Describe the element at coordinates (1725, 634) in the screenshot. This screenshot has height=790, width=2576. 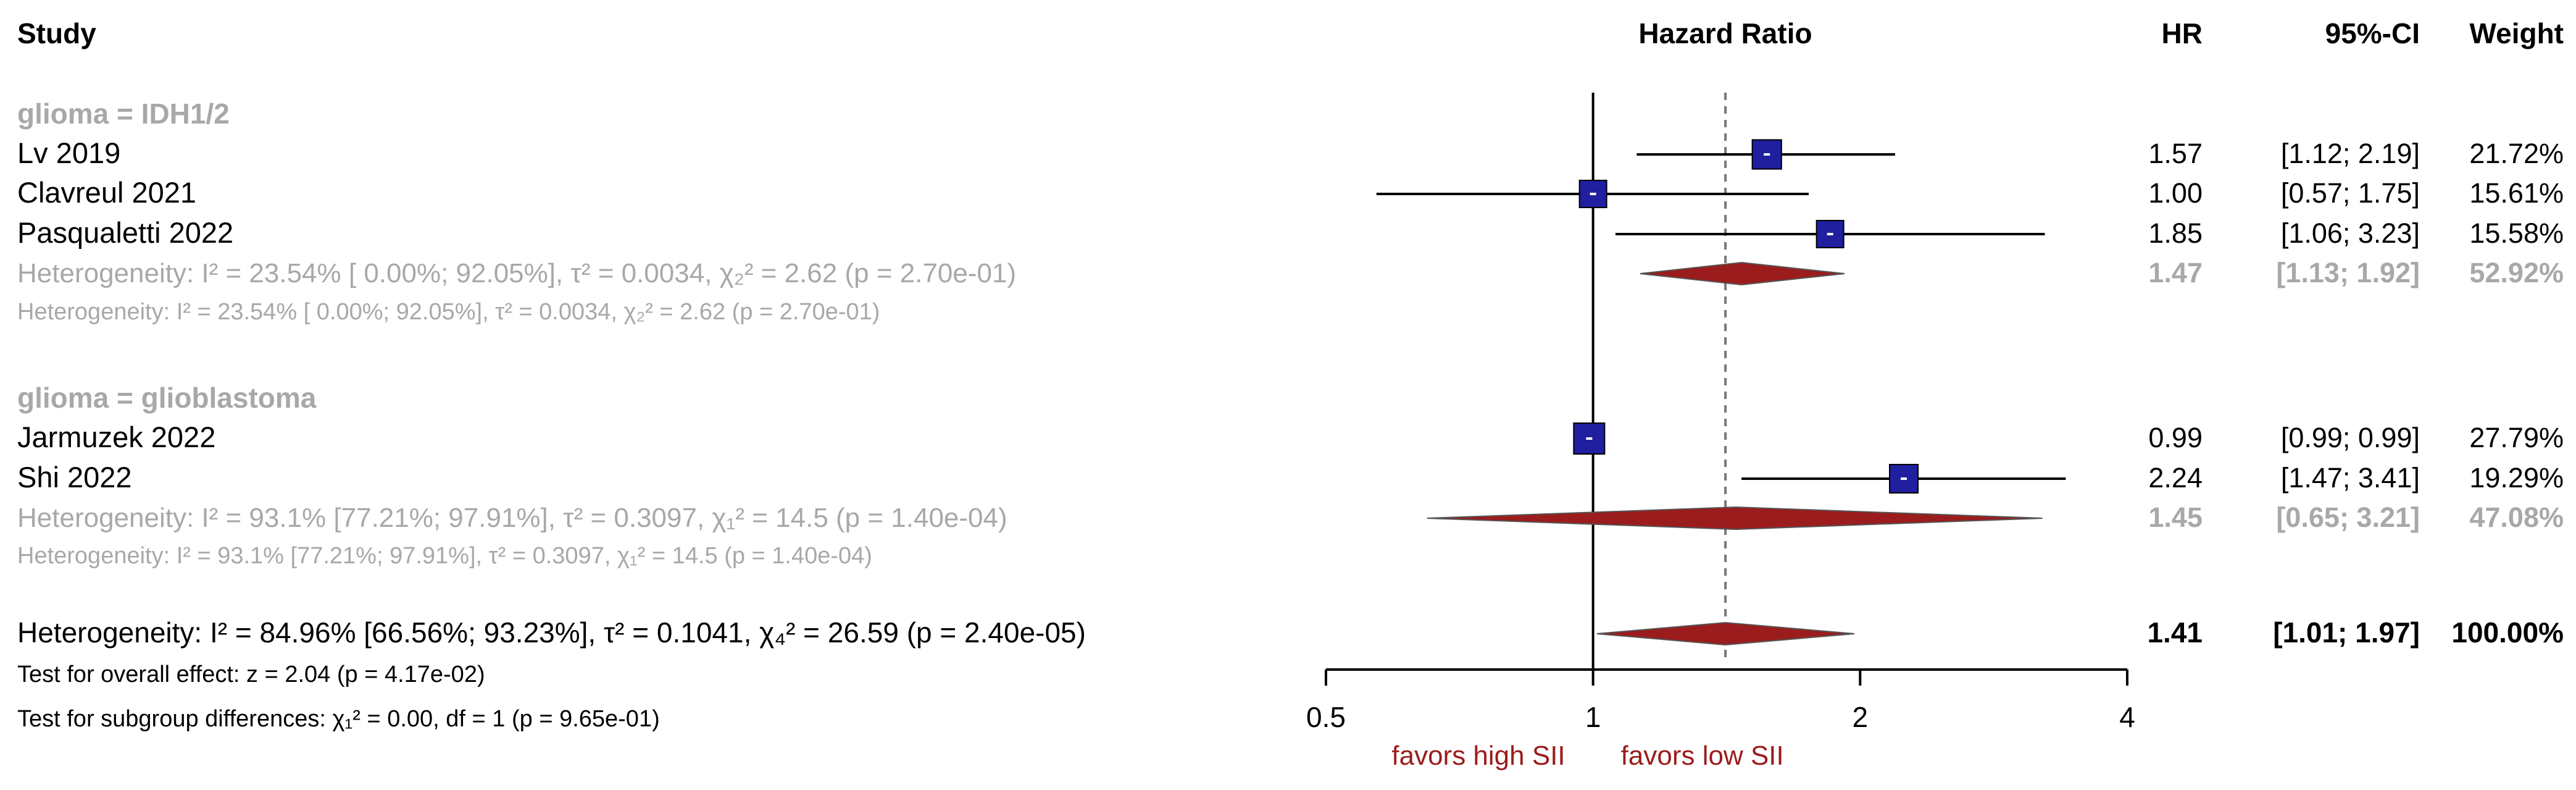
I see `overall-summary-diamond` at that location.